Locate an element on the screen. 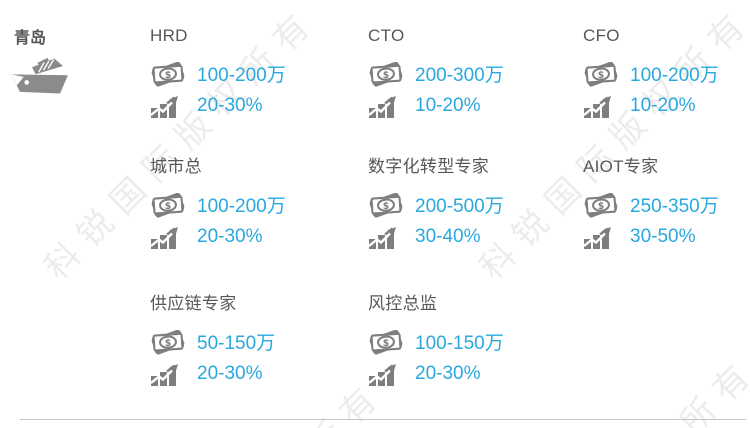 The image size is (750, 428). salary-row: $ 250-350万 is located at coordinates (651, 206).